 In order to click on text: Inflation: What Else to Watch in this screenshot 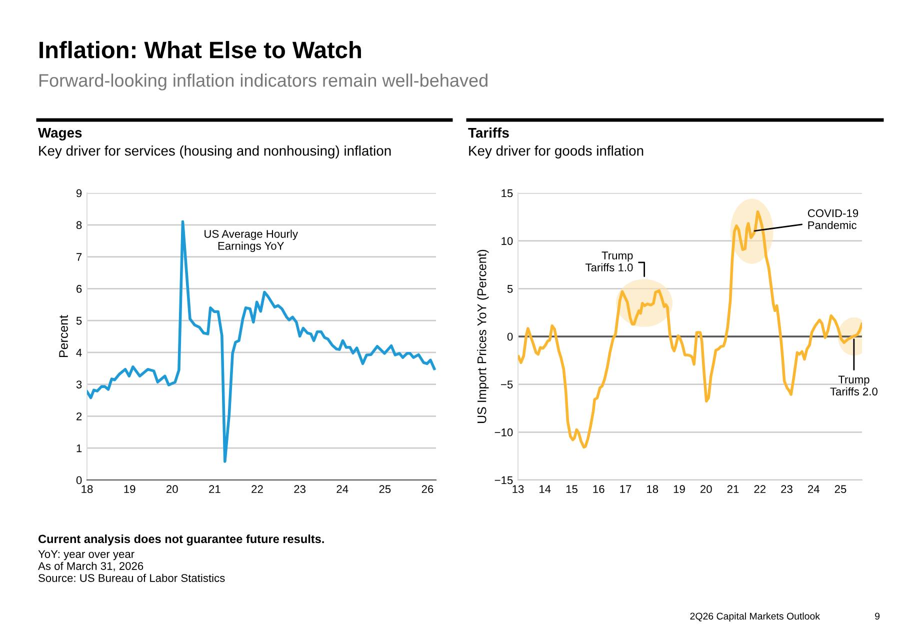, I will do `click(200, 49)`.